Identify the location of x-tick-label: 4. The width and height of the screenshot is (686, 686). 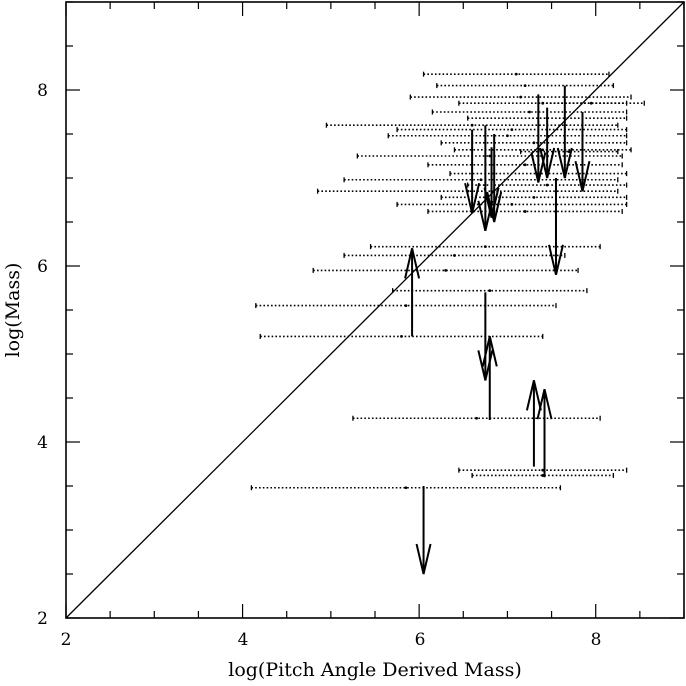
(243, 640).